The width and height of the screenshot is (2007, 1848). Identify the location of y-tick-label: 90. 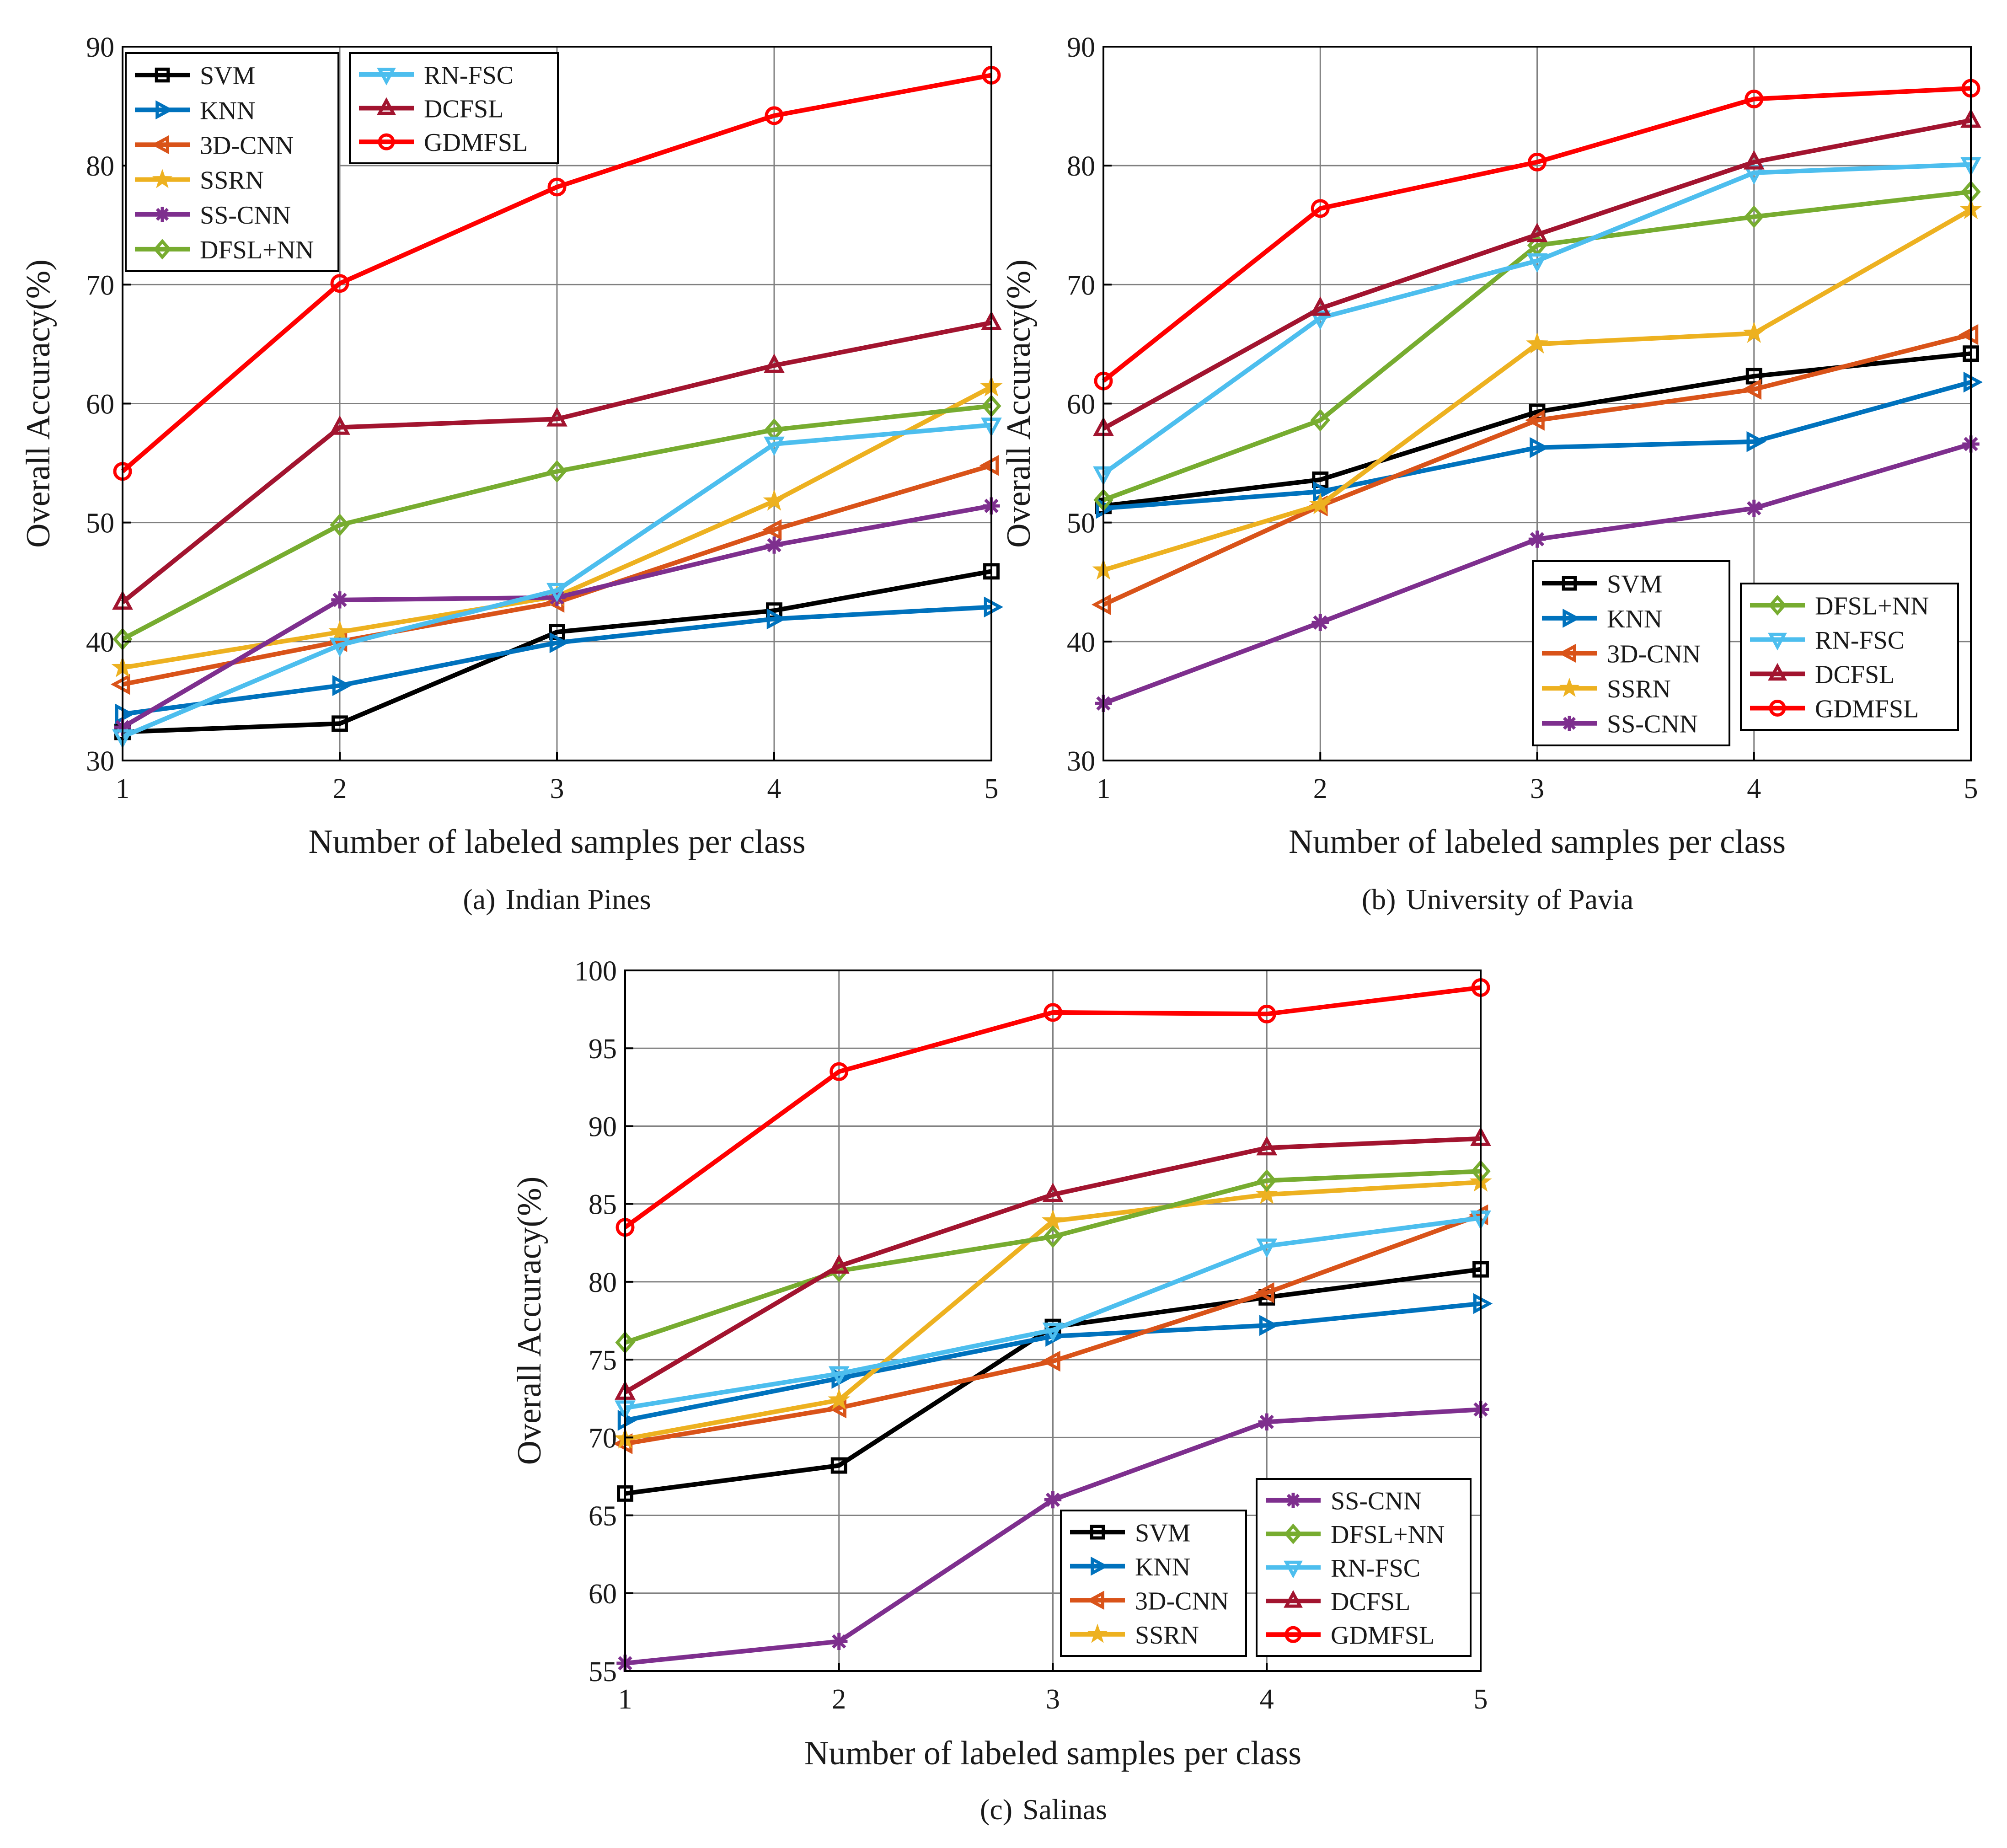
(1081, 48).